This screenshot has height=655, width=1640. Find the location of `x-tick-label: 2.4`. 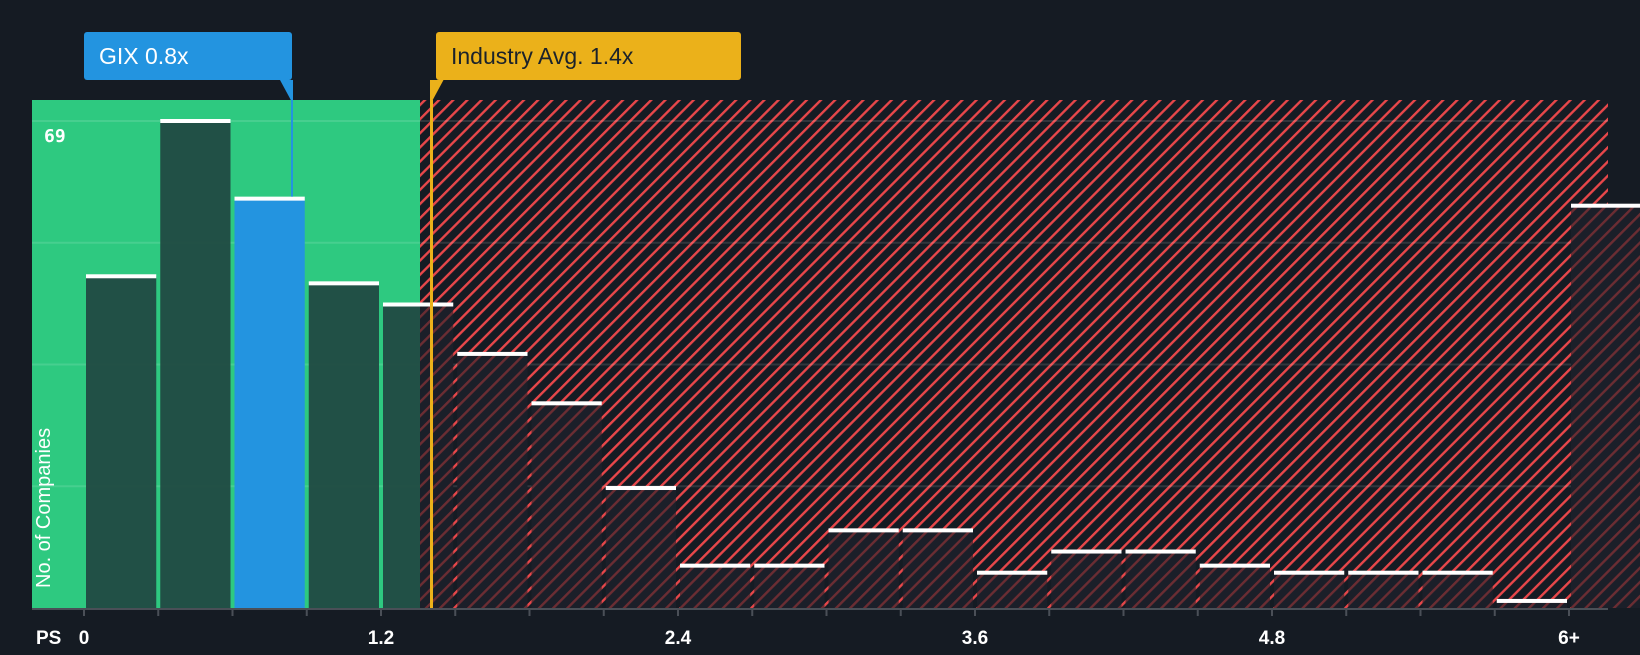

x-tick-label: 2.4 is located at coordinates (678, 638).